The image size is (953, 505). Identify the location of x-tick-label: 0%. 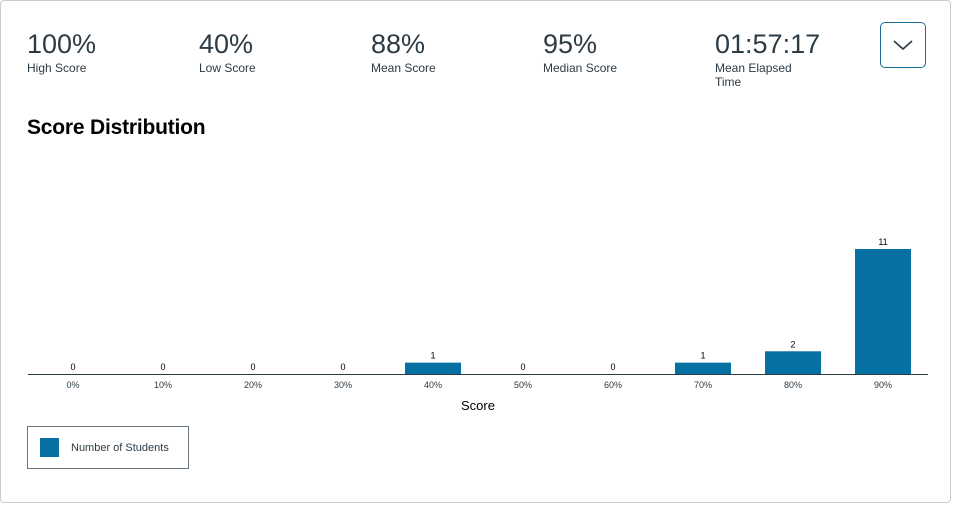
(72, 385).